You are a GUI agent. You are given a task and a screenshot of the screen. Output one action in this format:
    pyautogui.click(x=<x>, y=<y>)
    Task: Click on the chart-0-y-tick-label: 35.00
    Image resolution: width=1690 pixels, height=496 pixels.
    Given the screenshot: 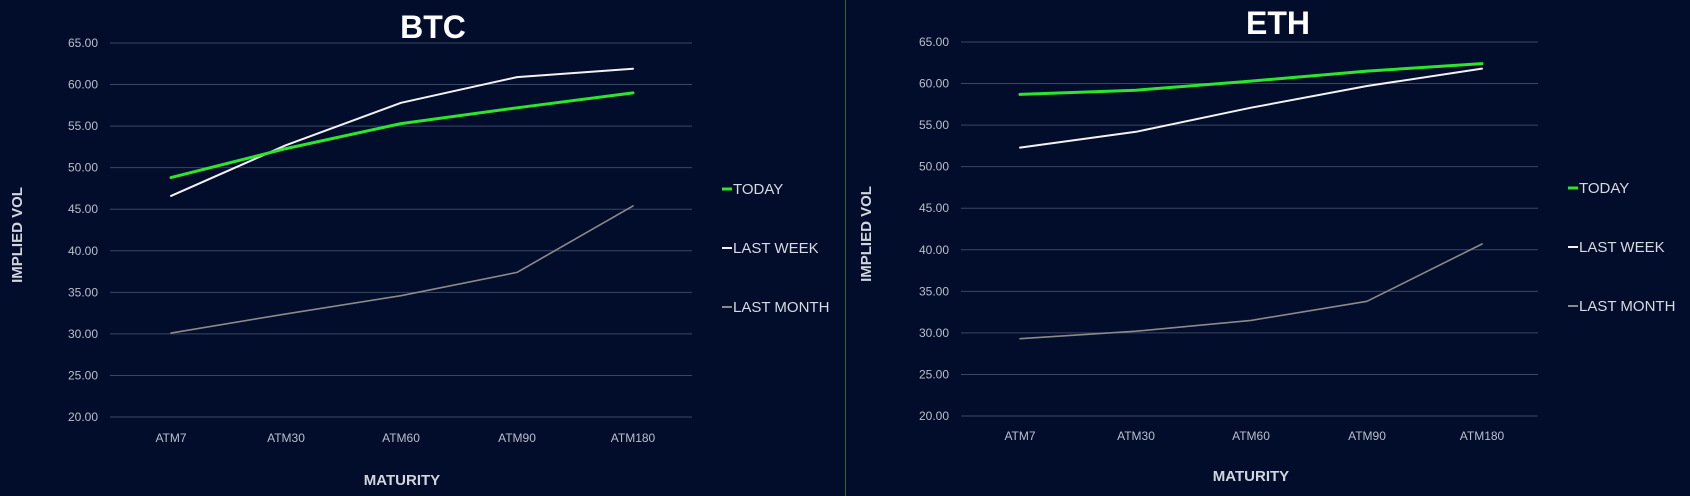 What is the action you would take?
    pyautogui.click(x=83, y=292)
    